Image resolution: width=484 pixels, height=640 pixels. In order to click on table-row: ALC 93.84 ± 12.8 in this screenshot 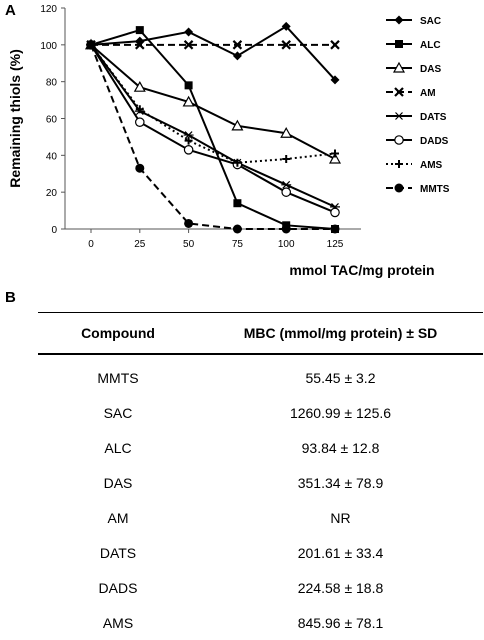, I will do `click(260, 447)`.